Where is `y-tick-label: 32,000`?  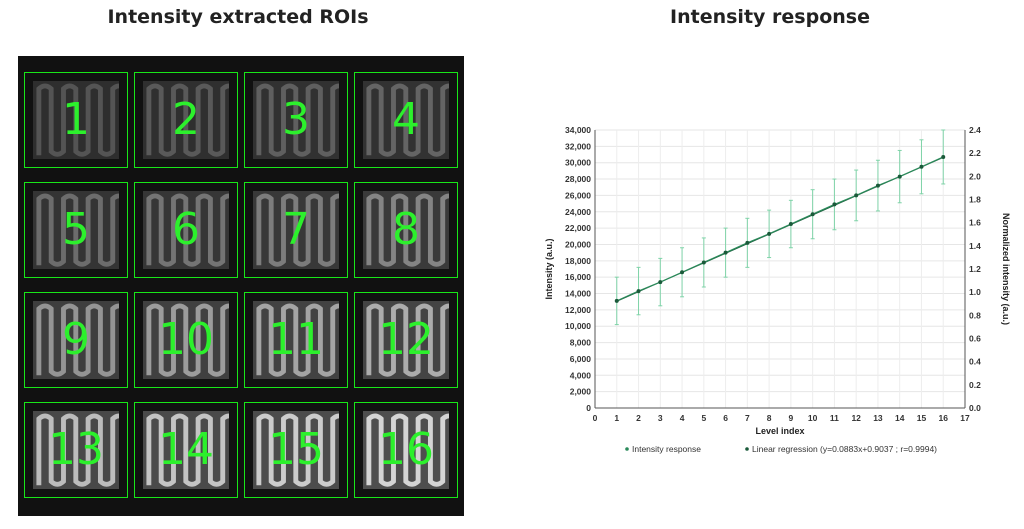 y-tick-label: 32,000 is located at coordinates (578, 146).